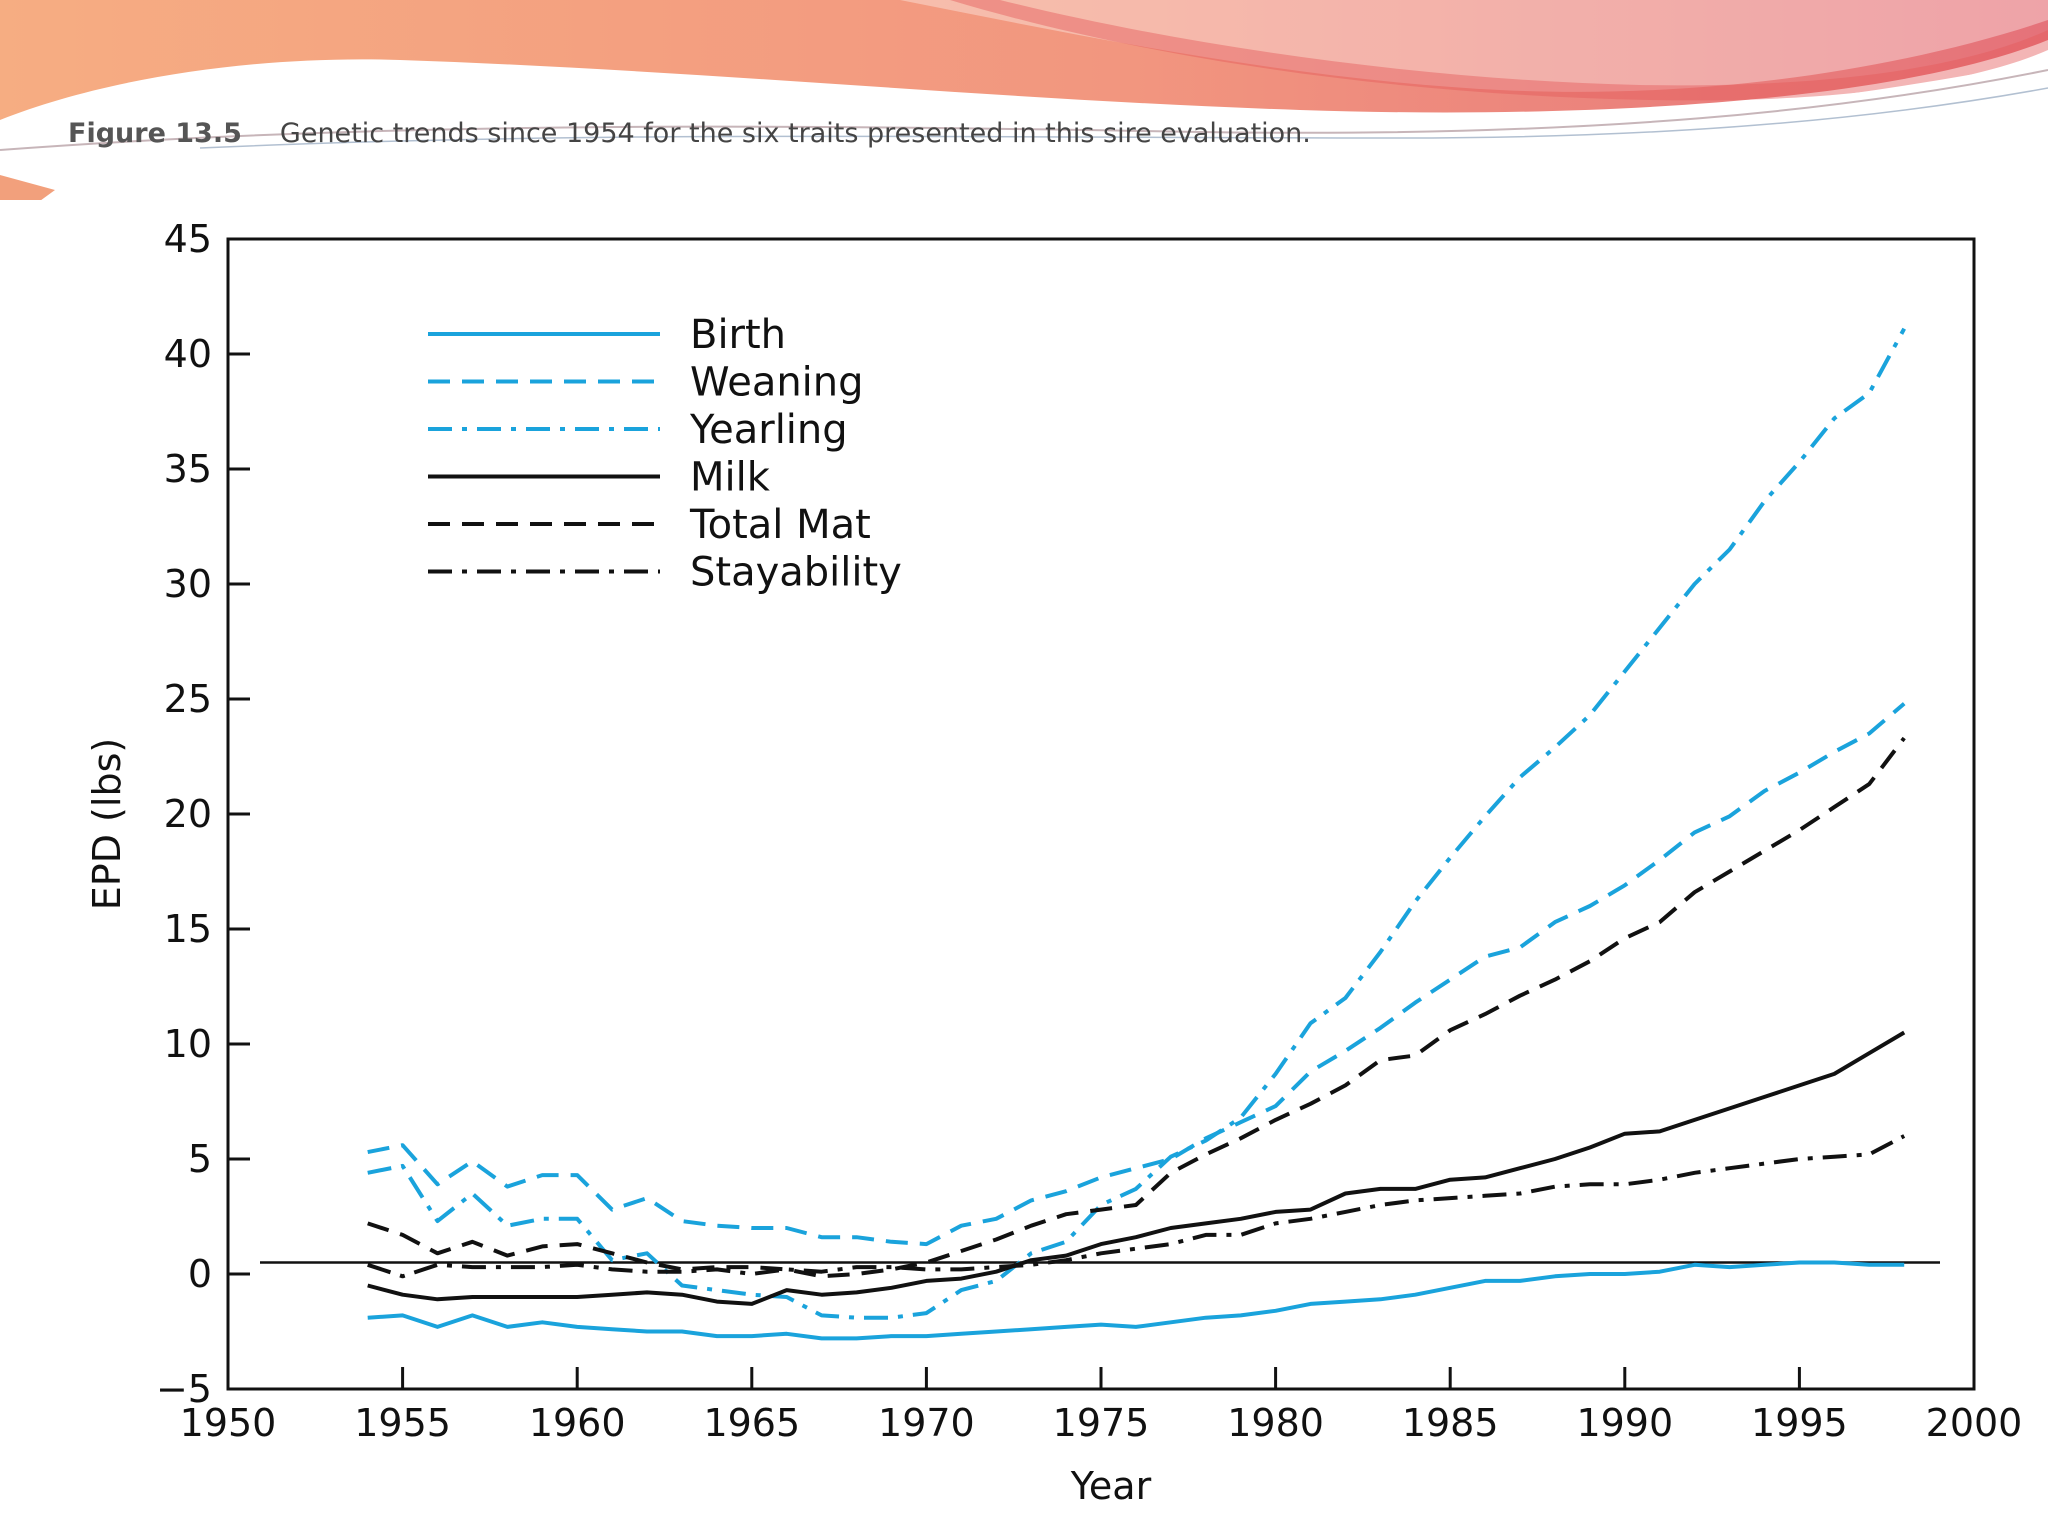  Describe the element at coordinates (188, 584) in the screenshot. I see `y-tick-label: 30` at that location.